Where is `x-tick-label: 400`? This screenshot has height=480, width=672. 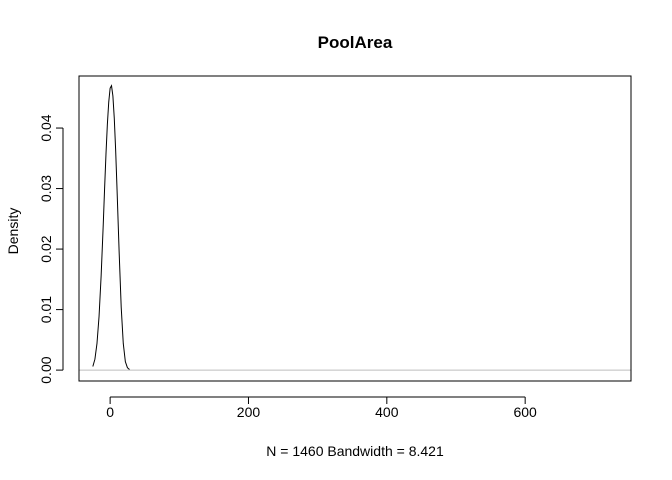
x-tick-label: 400 is located at coordinates (387, 412).